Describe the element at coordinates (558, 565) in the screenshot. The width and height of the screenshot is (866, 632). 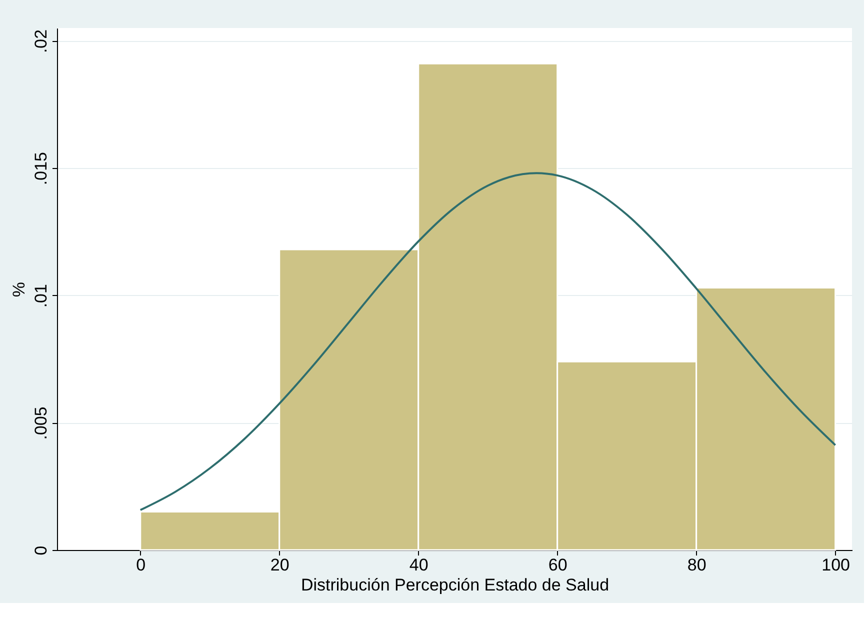
I see `x-tick-label: 60` at that location.